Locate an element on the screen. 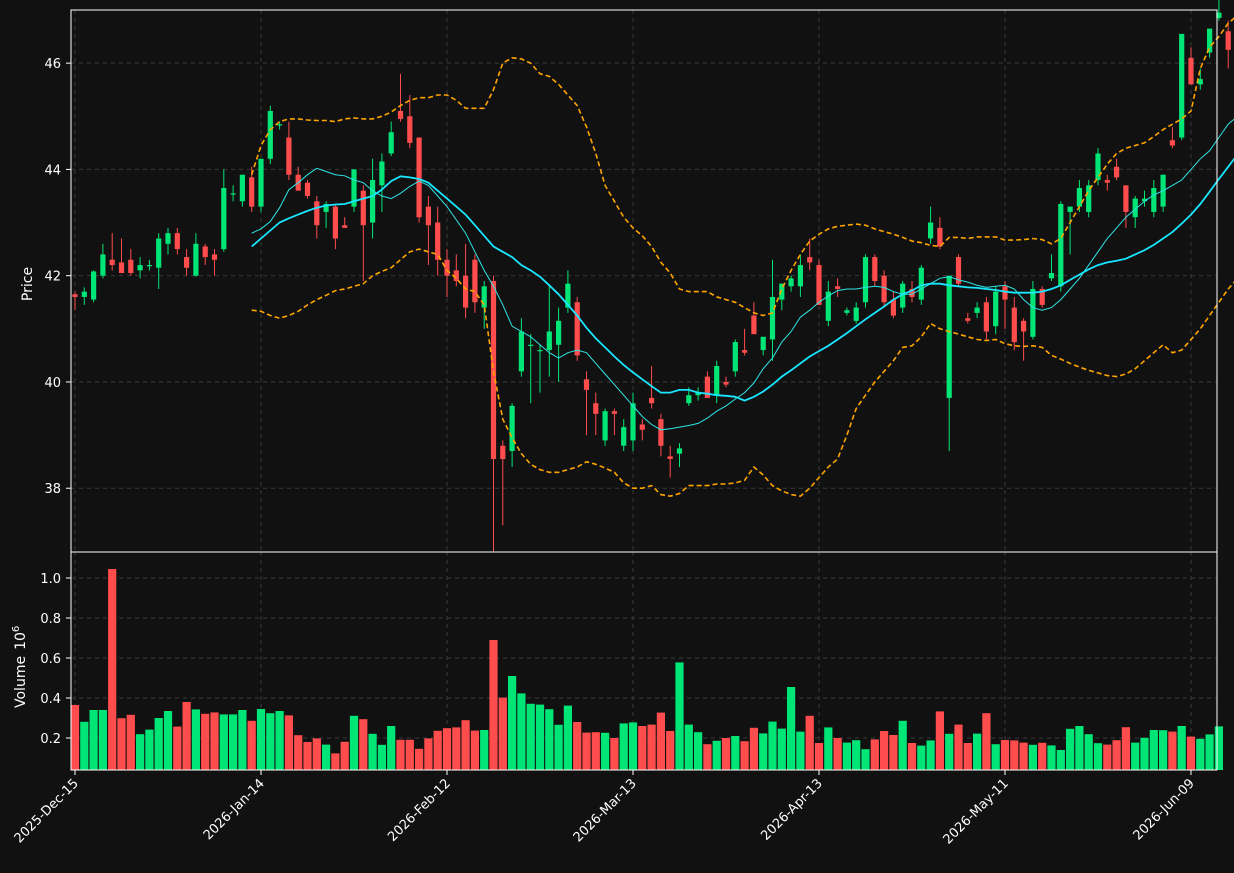  volume-axis-label: Volume 106 is located at coordinates (20, 667).